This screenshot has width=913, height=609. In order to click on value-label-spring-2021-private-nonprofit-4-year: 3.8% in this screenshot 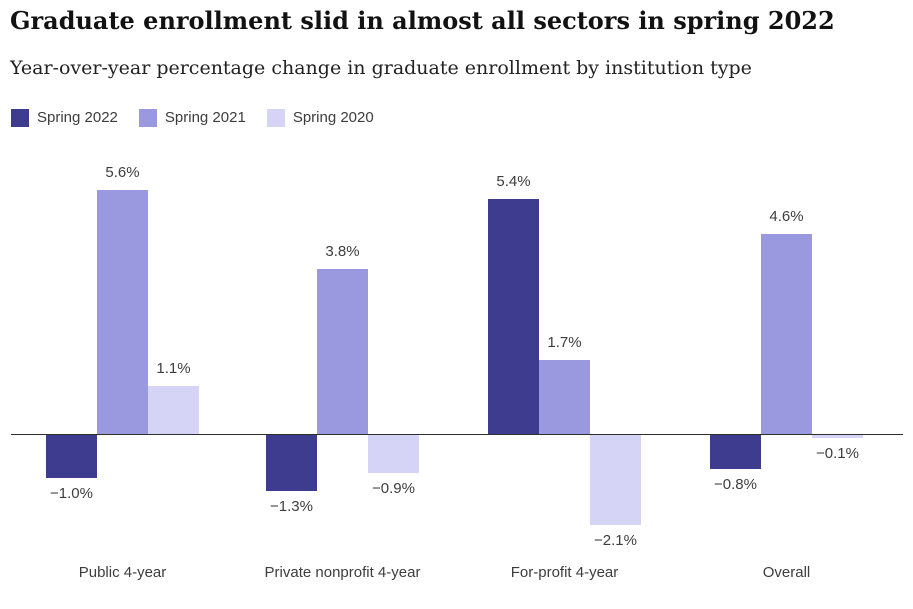, I will do `click(342, 251)`.